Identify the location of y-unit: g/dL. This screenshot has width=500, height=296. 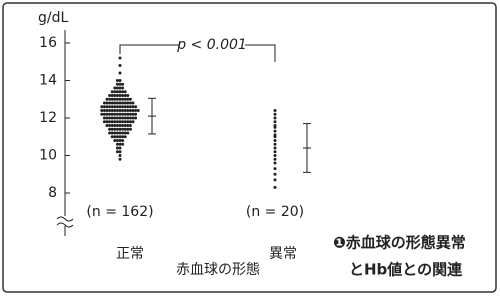
(53, 18).